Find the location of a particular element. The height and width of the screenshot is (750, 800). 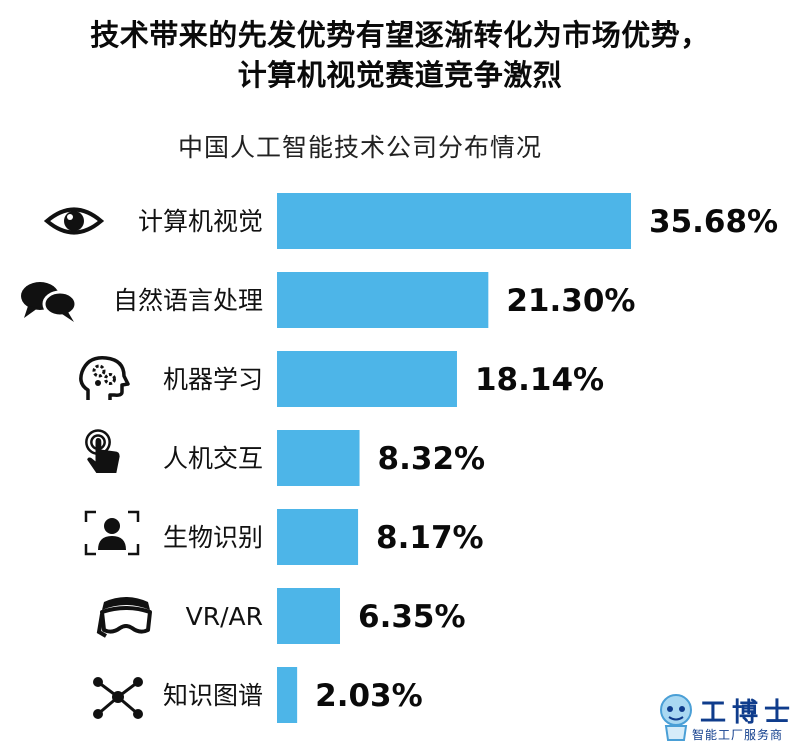

face-scan-icon is located at coordinates (112, 533).